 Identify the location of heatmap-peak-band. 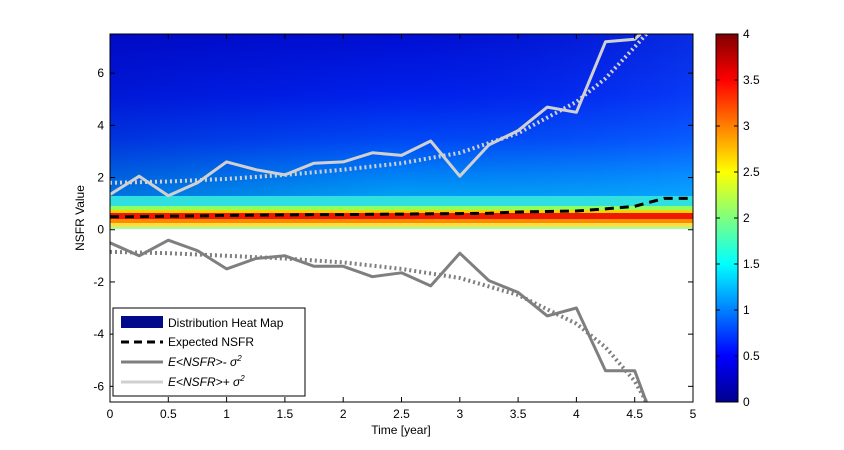
(401, 216).